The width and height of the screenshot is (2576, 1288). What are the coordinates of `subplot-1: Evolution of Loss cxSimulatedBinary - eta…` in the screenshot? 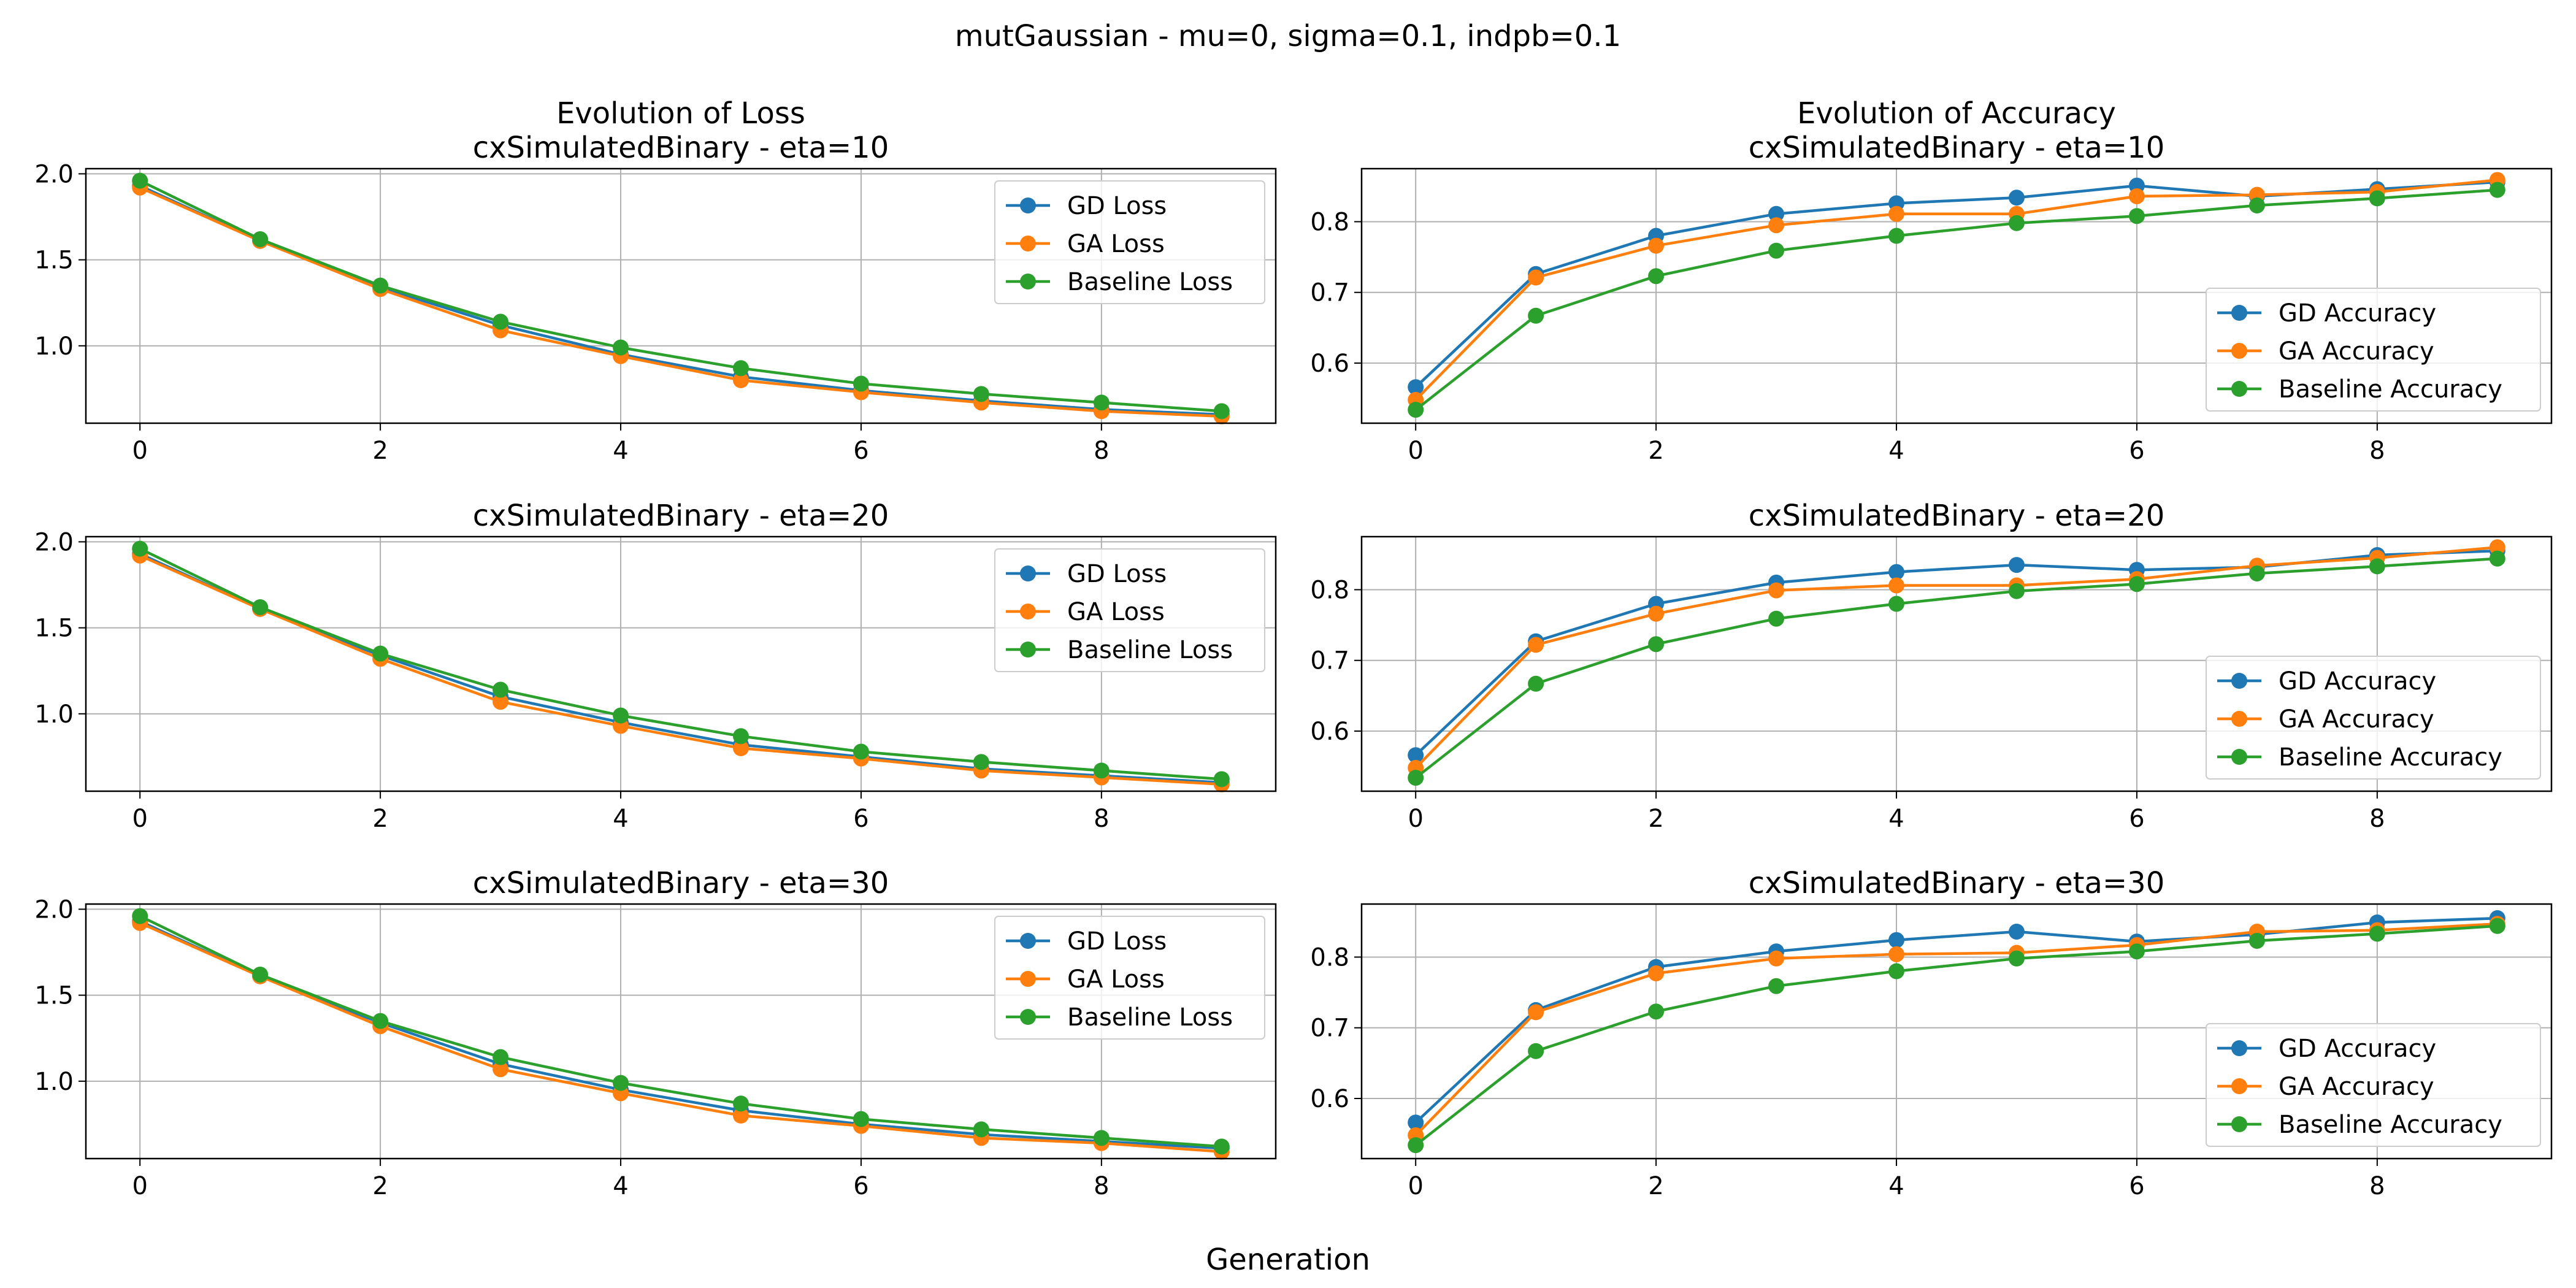 It's located at (655, 280).